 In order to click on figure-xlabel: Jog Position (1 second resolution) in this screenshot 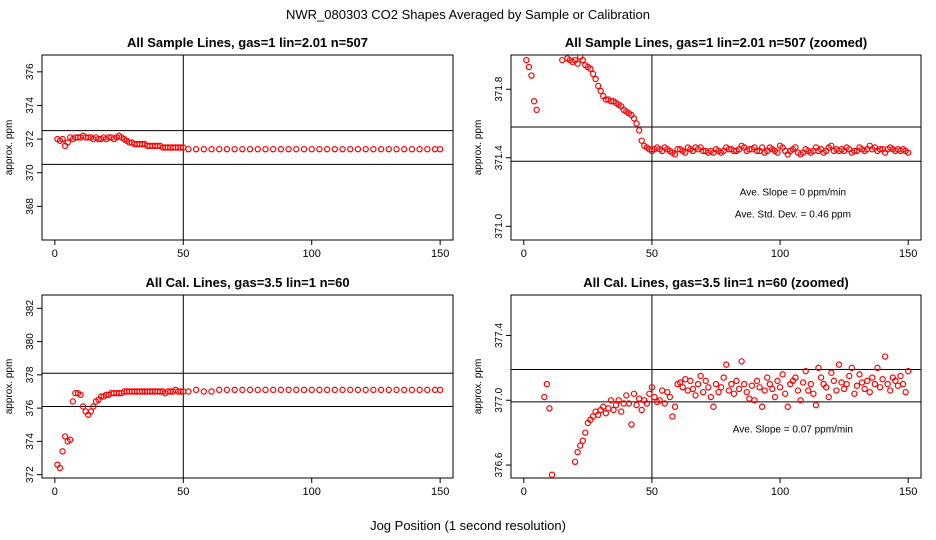, I will do `click(468, 525)`.